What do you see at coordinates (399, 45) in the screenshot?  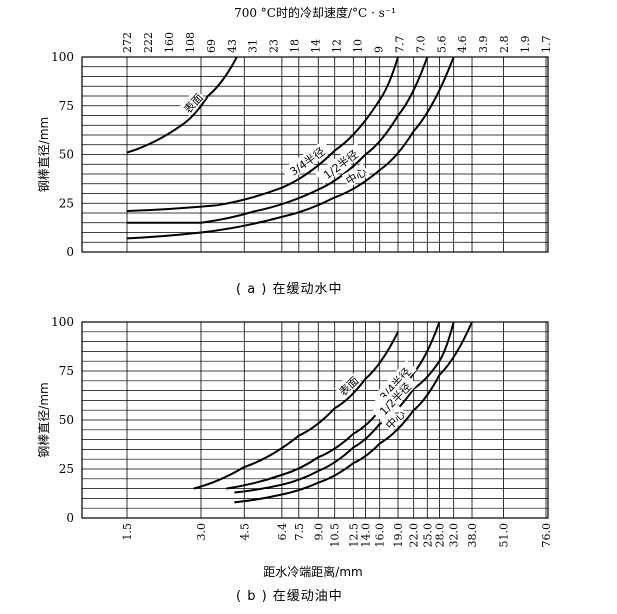 I see `x-top-tick-label: 7.7` at bounding box center [399, 45].